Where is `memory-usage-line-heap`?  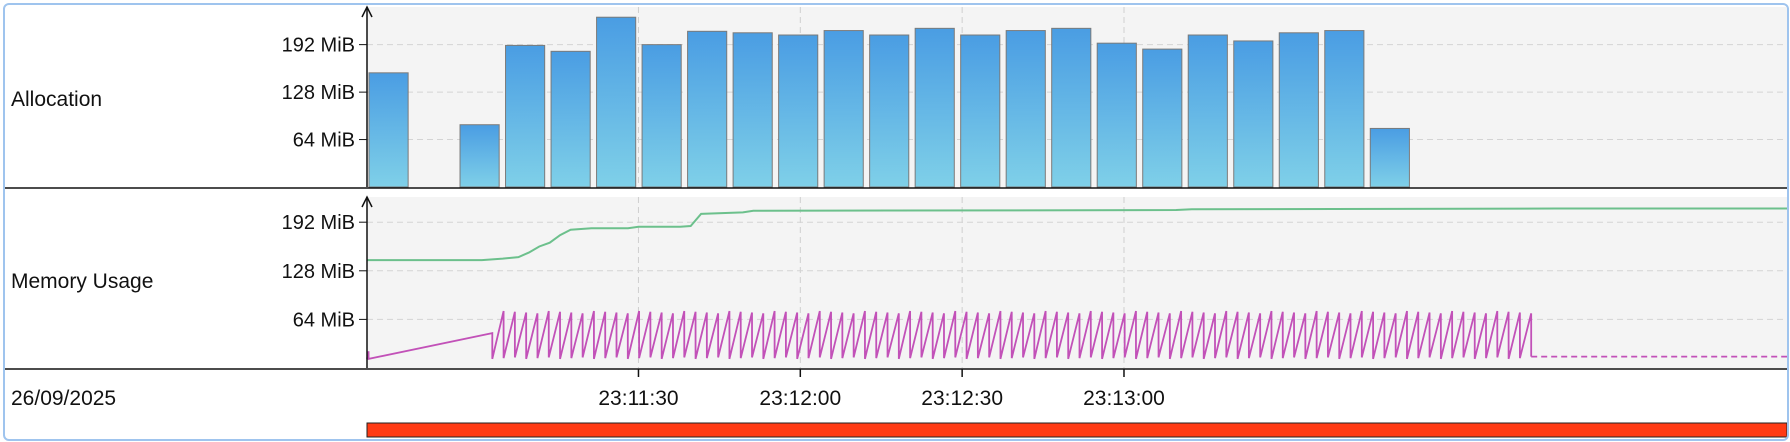
memory-usage-line-heap is located at coordinates (949, 335).